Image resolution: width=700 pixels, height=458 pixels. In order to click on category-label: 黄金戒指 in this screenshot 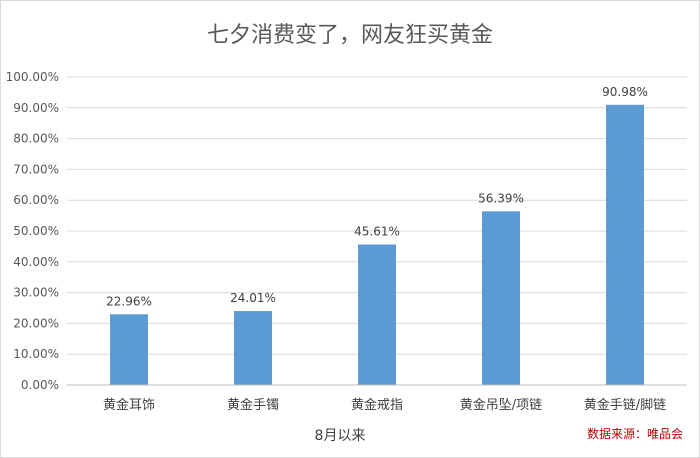, I will do `click(377, 405)`.